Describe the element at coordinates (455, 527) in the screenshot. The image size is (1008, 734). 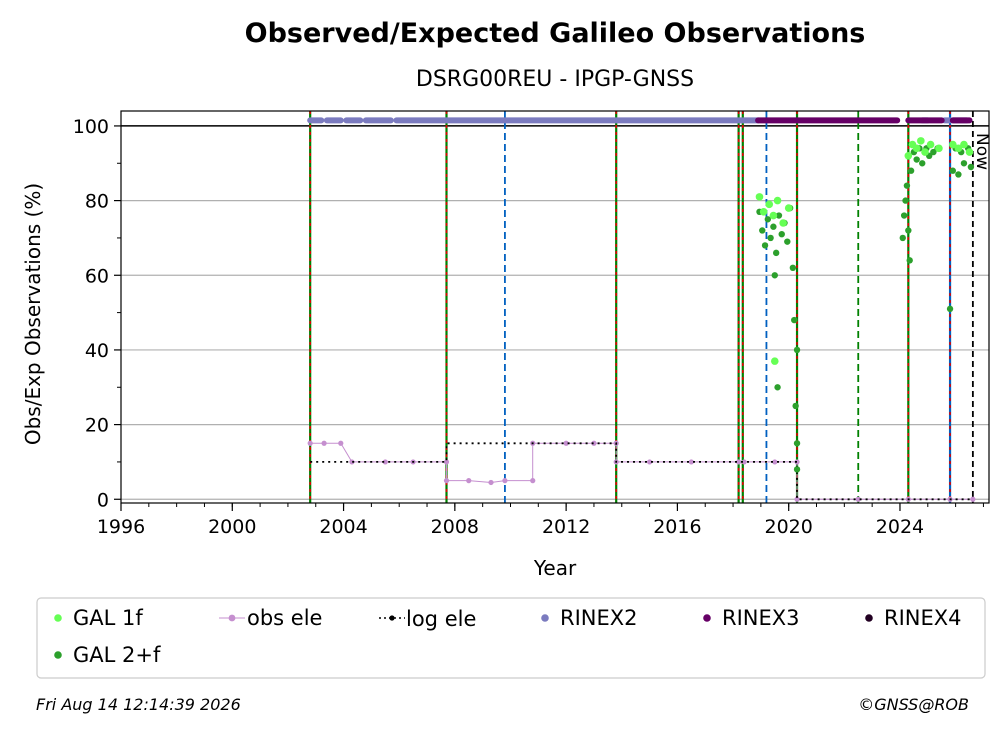
I see `x-tick-label: 2008` at that location.